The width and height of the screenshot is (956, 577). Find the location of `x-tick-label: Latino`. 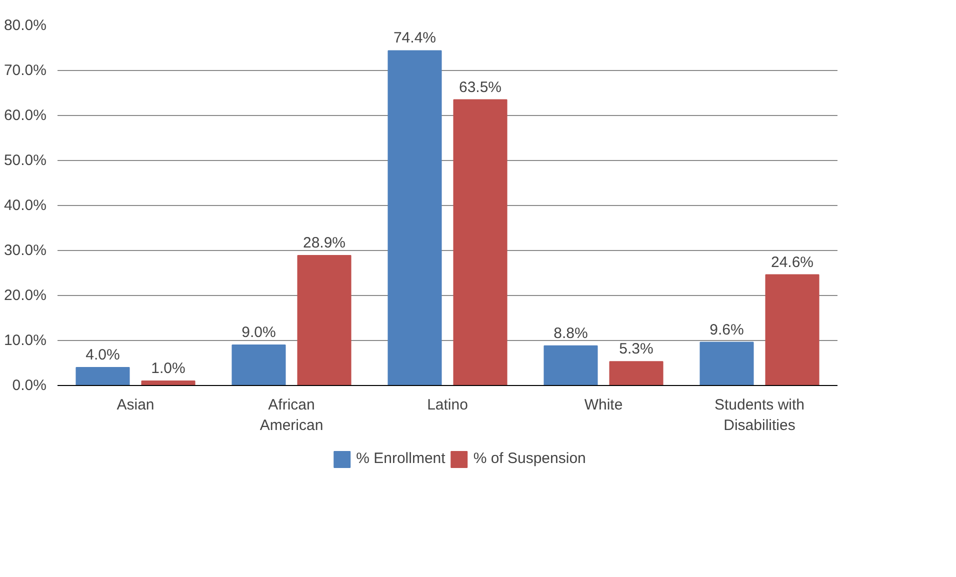

x-tick-label: Latino is located at coordinates (447, 405).